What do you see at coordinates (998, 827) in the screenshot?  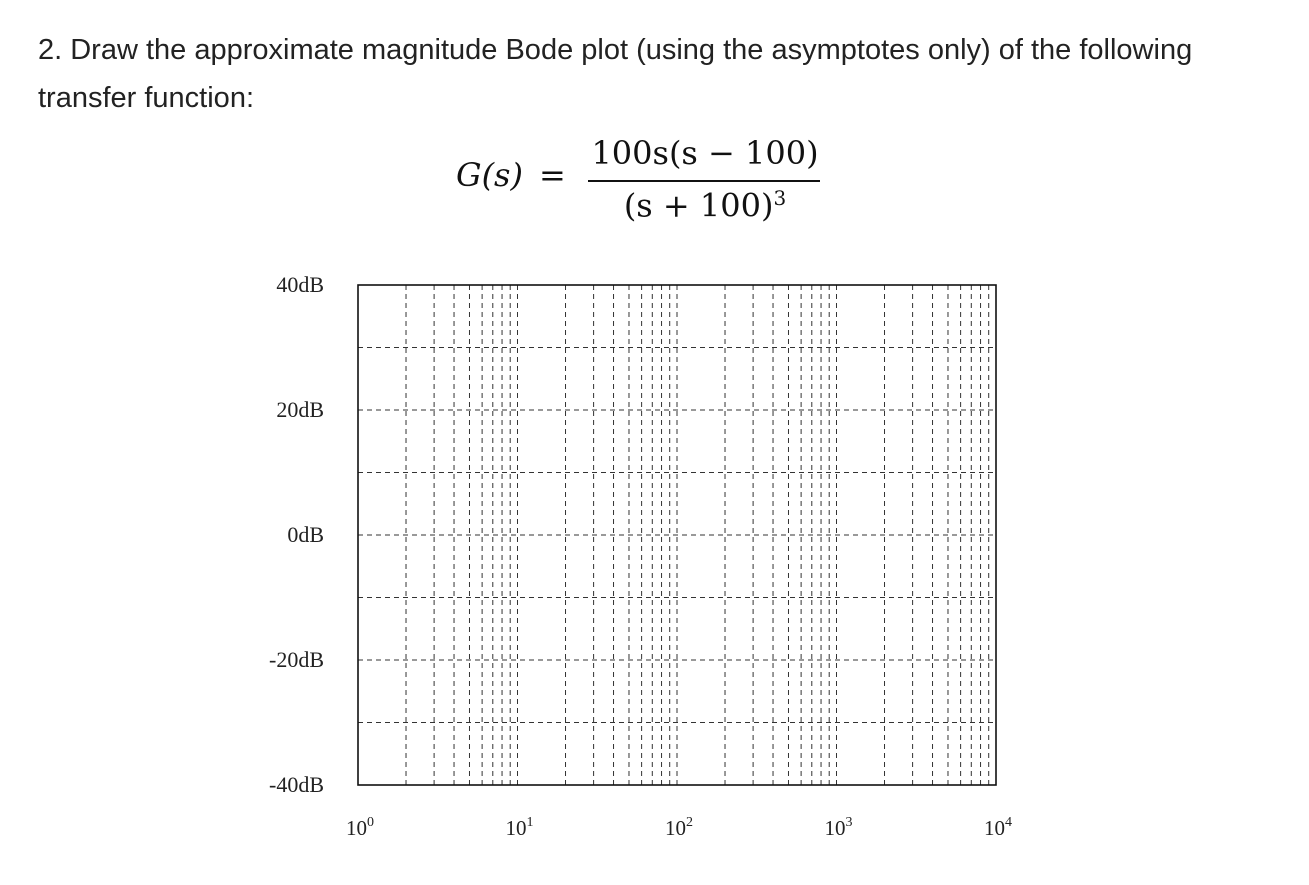 I see `x-tick-label: 10⁴` at bounding box center [998, 827].